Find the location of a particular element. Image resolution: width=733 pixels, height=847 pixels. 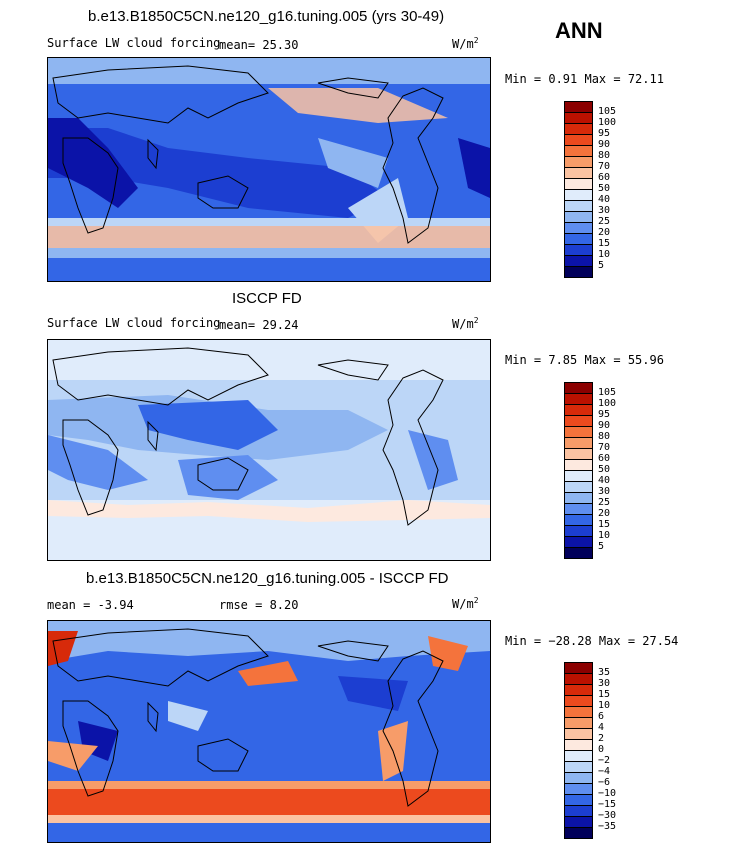

colorbar-label: −2 is located at coordinates (604, 760).